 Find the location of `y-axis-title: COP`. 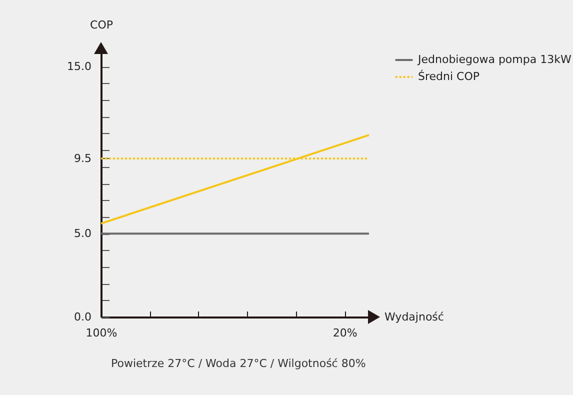

y-axis-title: COP is located at coordinates (102, 25).